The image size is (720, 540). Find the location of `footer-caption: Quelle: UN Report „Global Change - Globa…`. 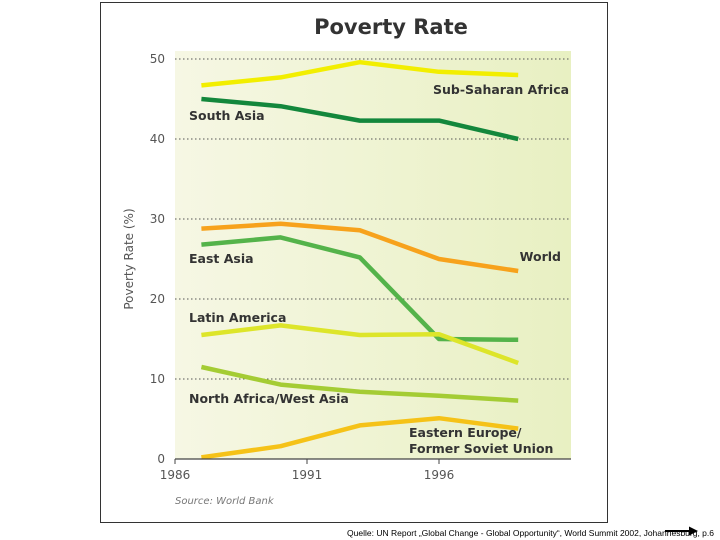

footer-caption: Quelle: UN Report „Global Change - Globa… is located at coordinates (530, 533).